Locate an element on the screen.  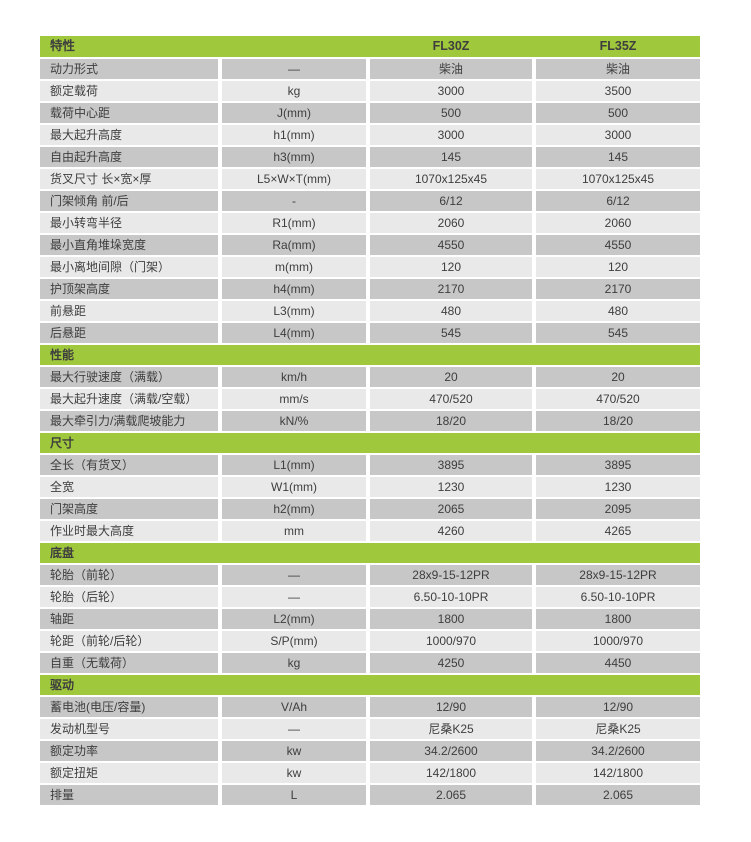
row-value-fl30z: 1230 is located at coordinates (451, 487).